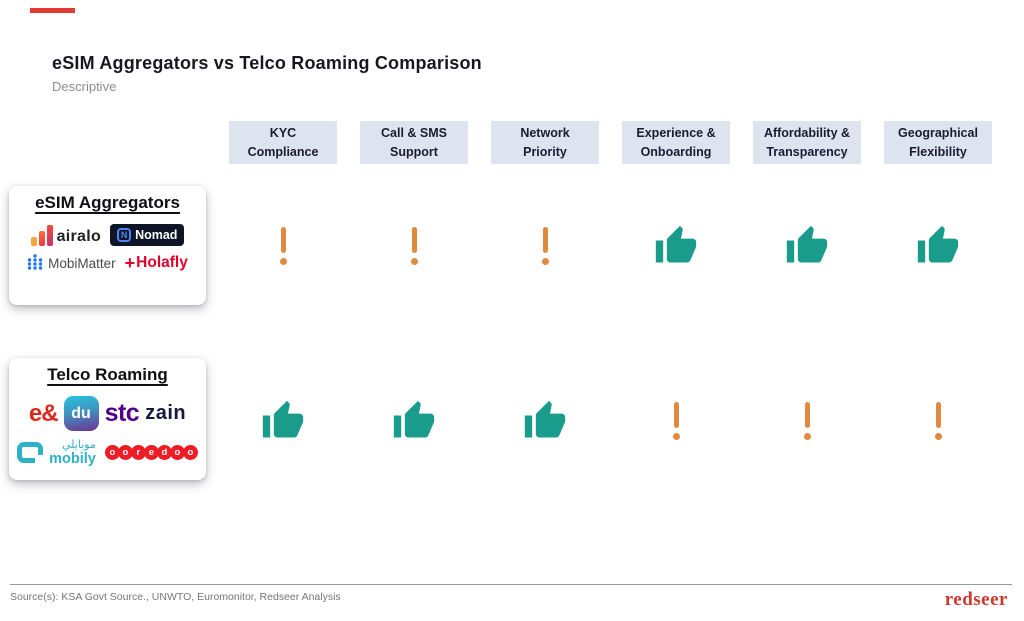 The image size is (1024, 621). I want to click on column-header-line: Affordability &, so click(807, 132).